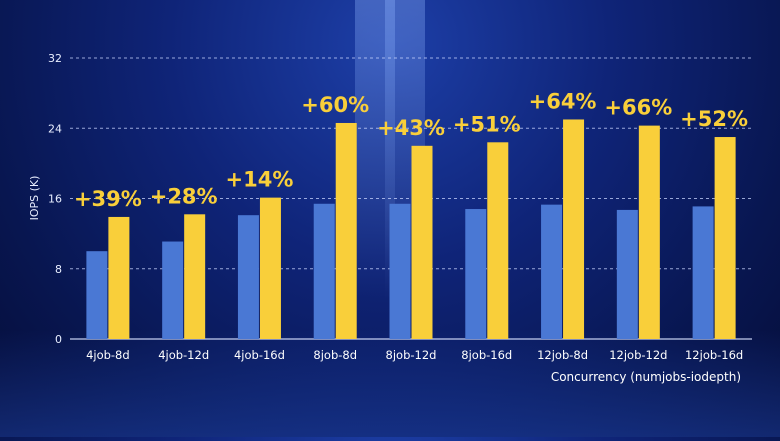 This screenshot has height=441, width=780. Describe the element at coordinates (108, 199) in the screenshot. I see `improvement-label: +39%` at that location.